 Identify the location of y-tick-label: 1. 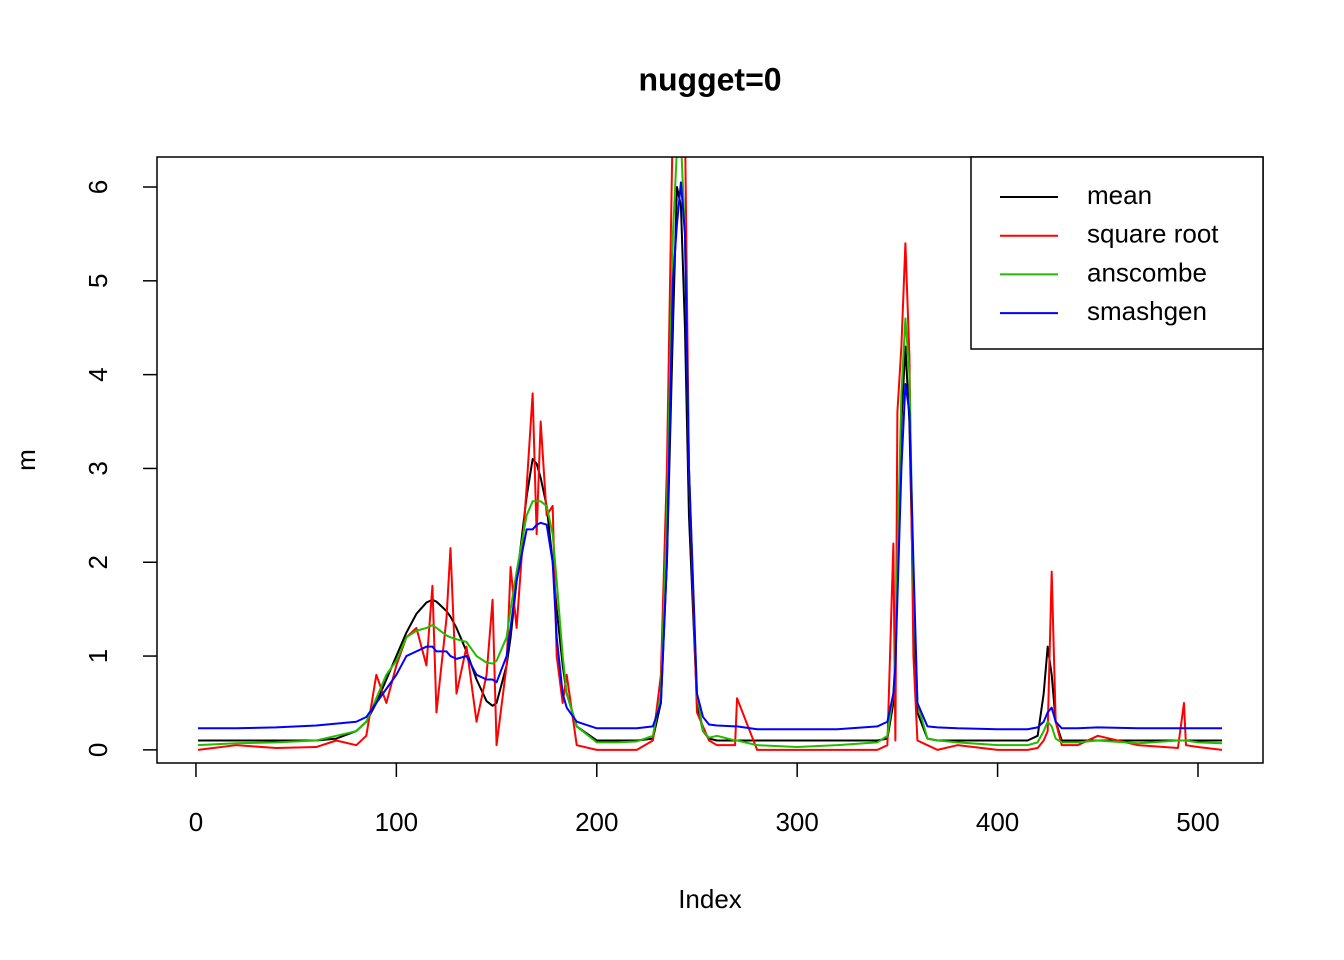
(98, 656).